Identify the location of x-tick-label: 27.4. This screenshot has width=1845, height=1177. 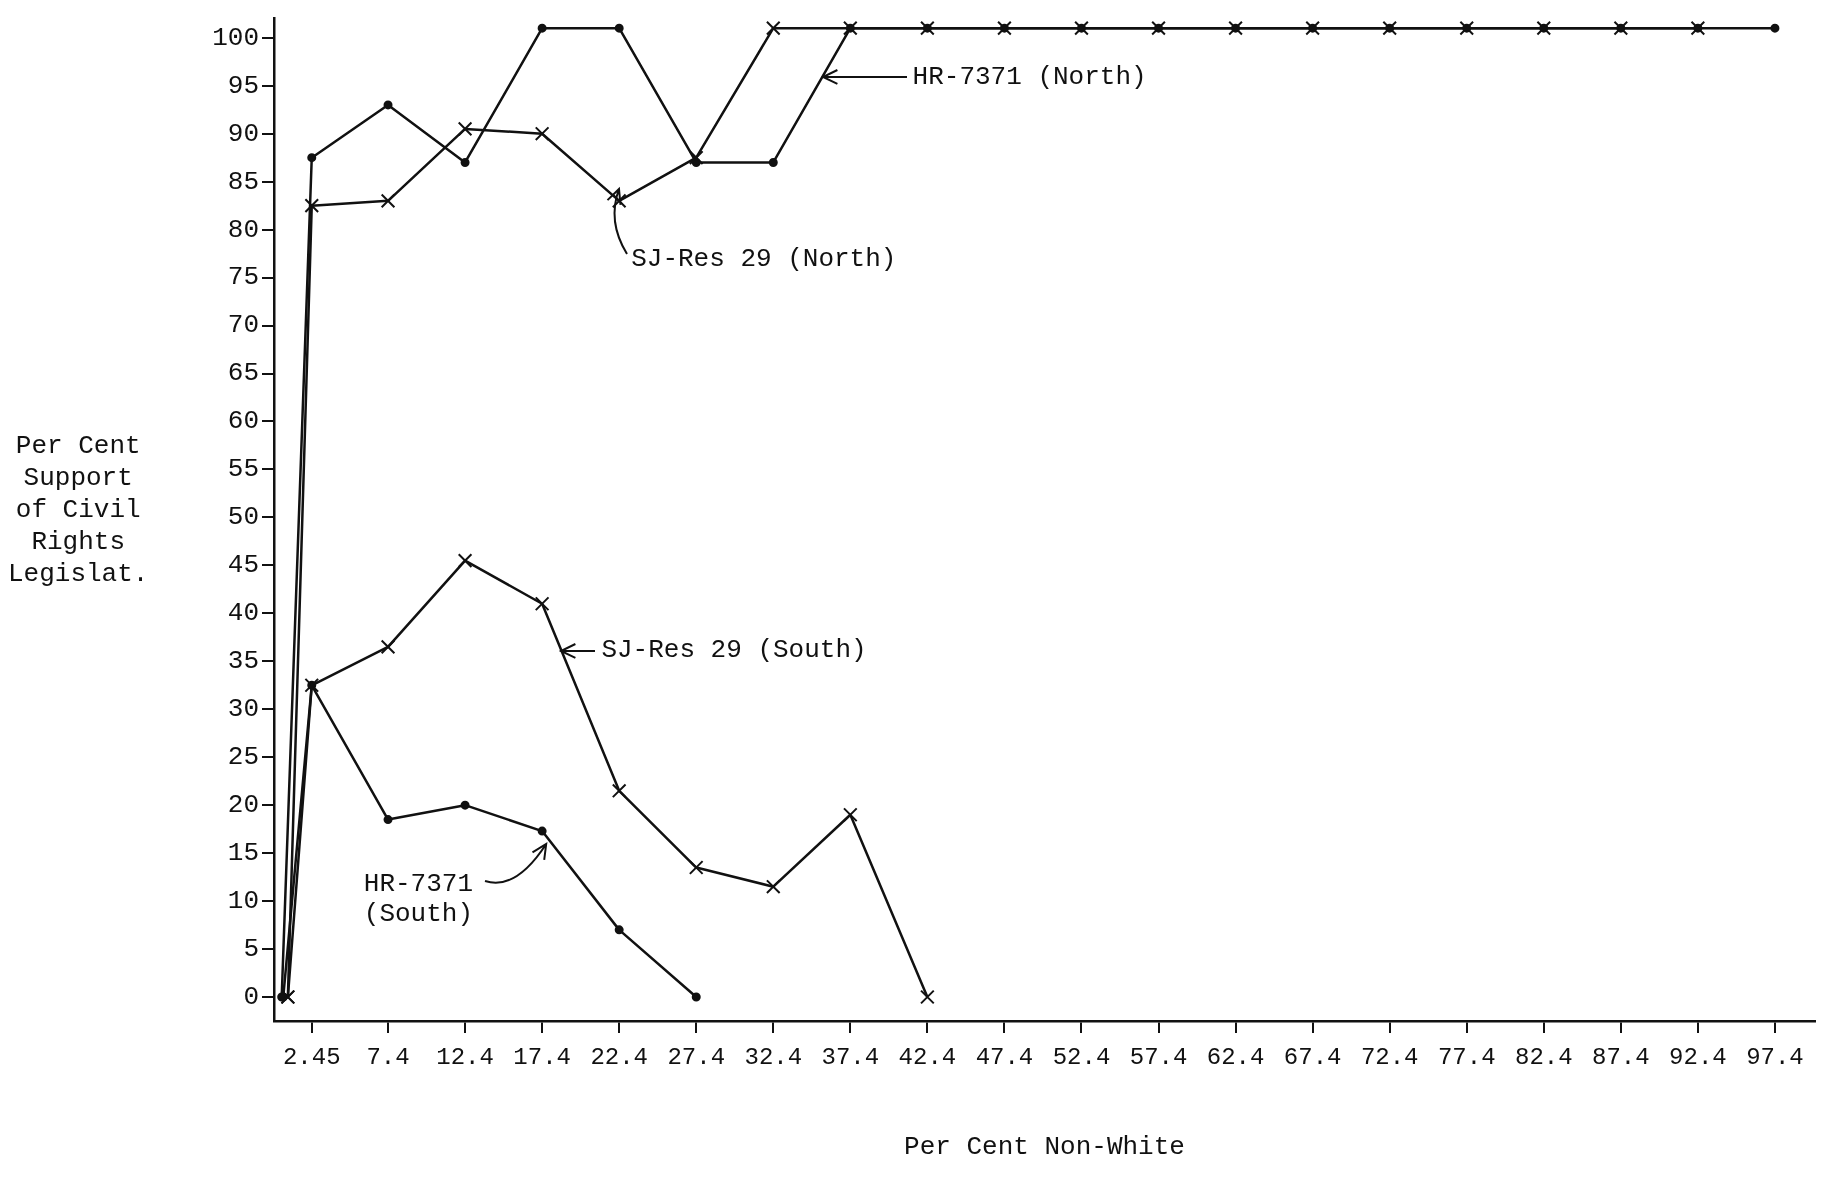
(696, 1057).